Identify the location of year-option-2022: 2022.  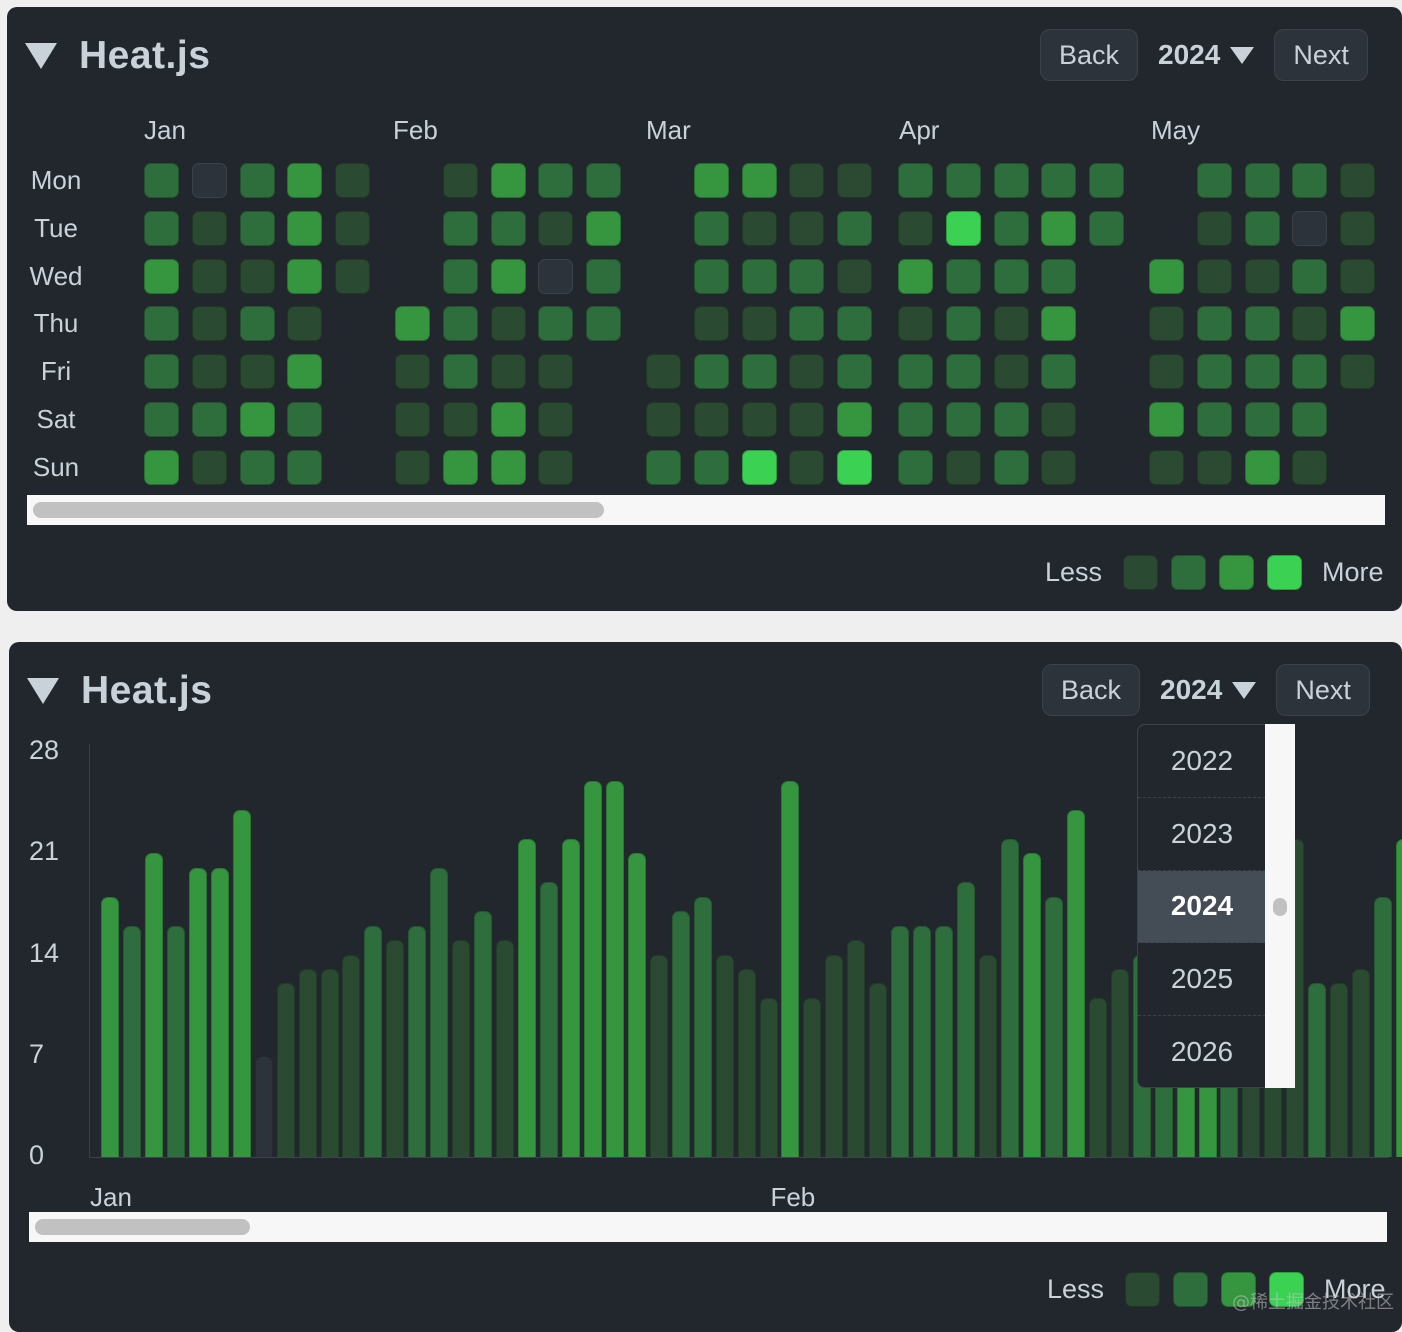
(1202, 761).